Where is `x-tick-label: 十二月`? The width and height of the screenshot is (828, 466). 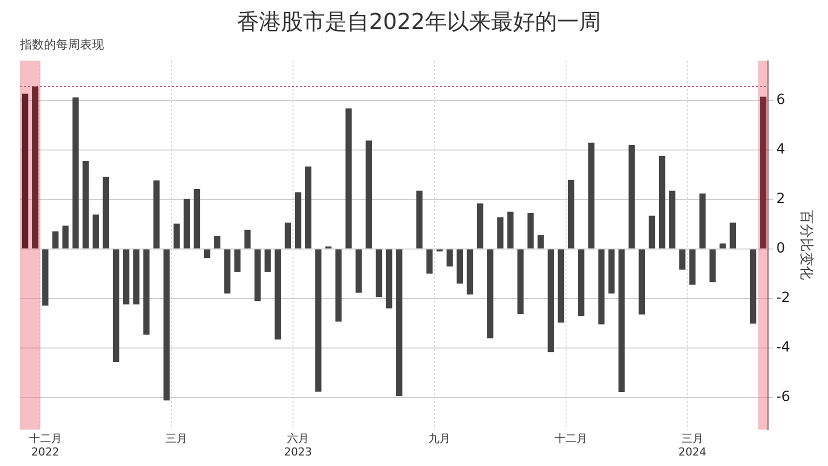
x-tick-label: 十二月 is located at coordinates (571, 439).